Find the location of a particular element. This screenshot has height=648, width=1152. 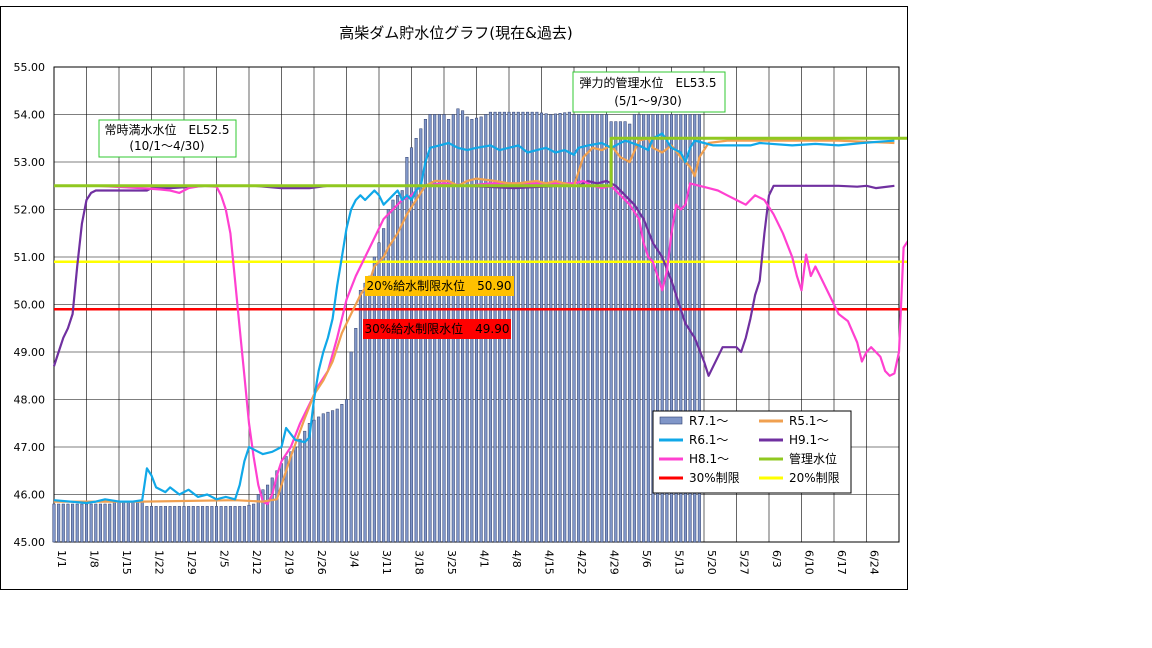

legend-label: R5.1～ is located at coordinates (808, 421).